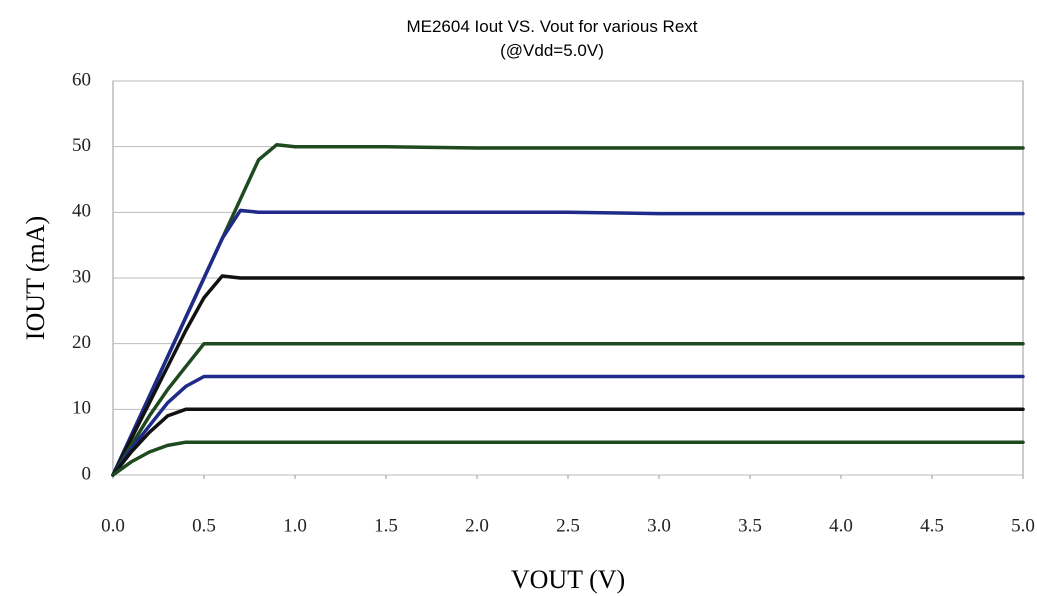 This screenshot has height=596, width=1037. Describe the element at coordinates (659, 525) in the screenshot. I see `x-tick-label: 3.0` at that location.